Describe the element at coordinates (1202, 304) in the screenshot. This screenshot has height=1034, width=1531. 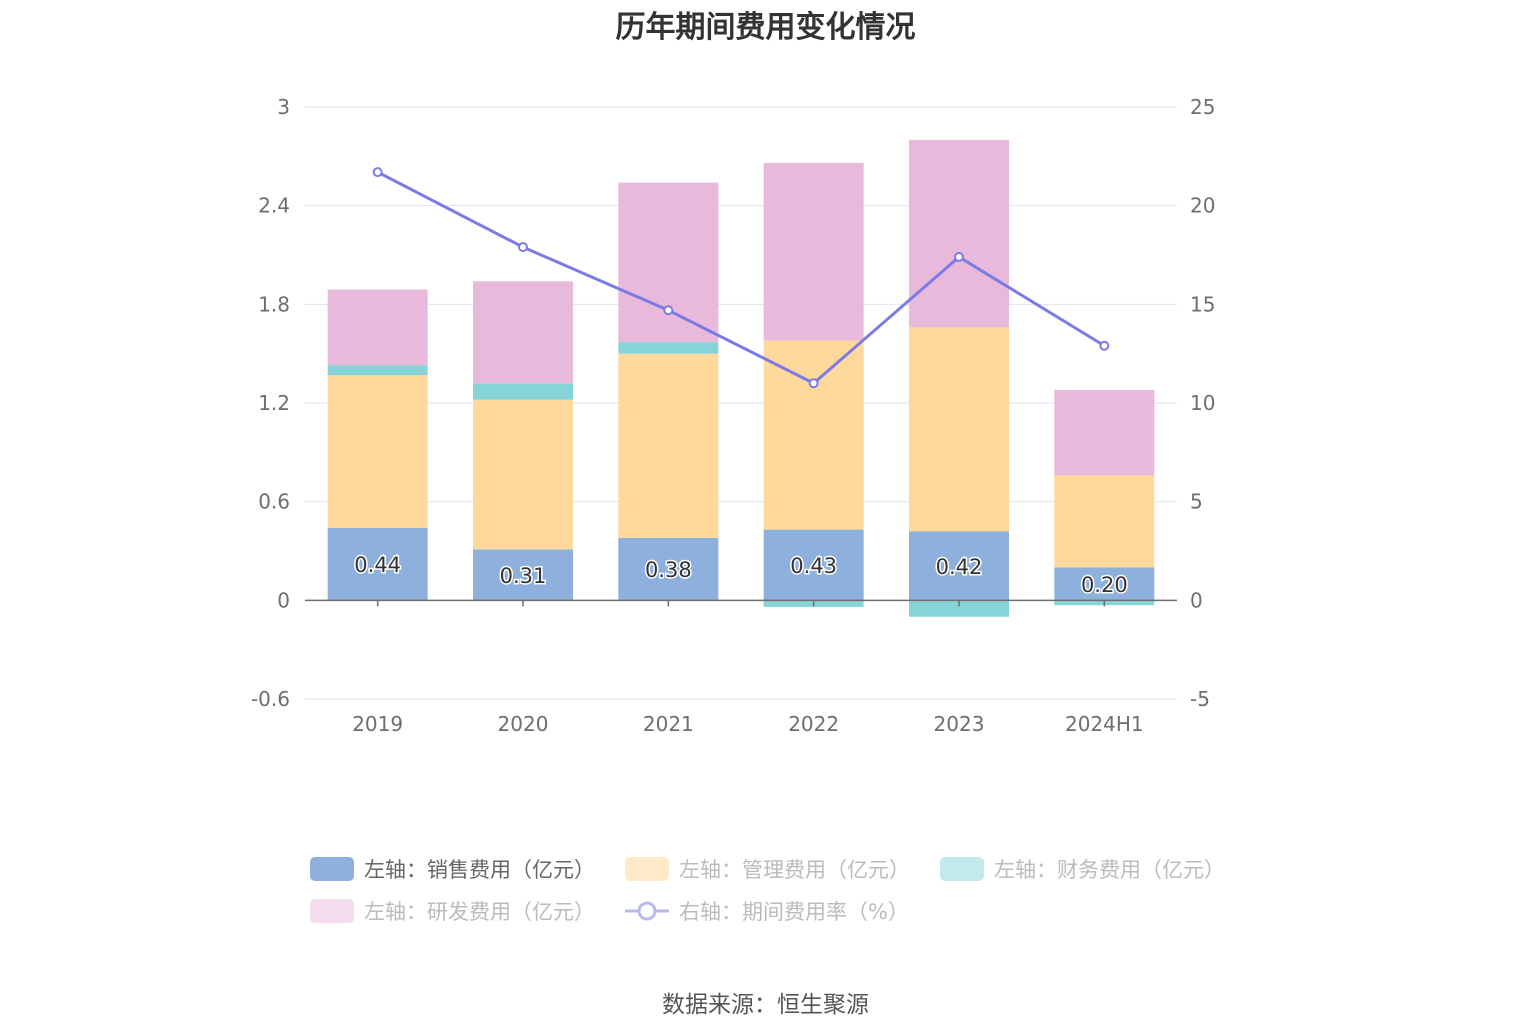
I see `right-tick-label: 15` at that location.